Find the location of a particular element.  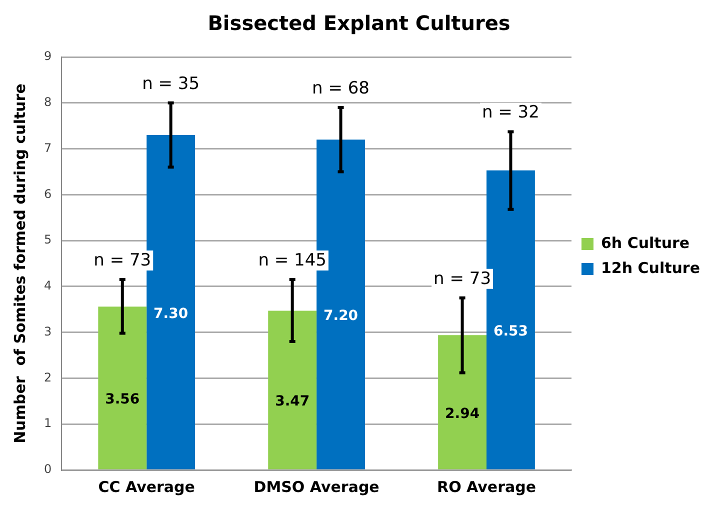

x-tick-label: DMSO Average is located at coordinates (317, 487).